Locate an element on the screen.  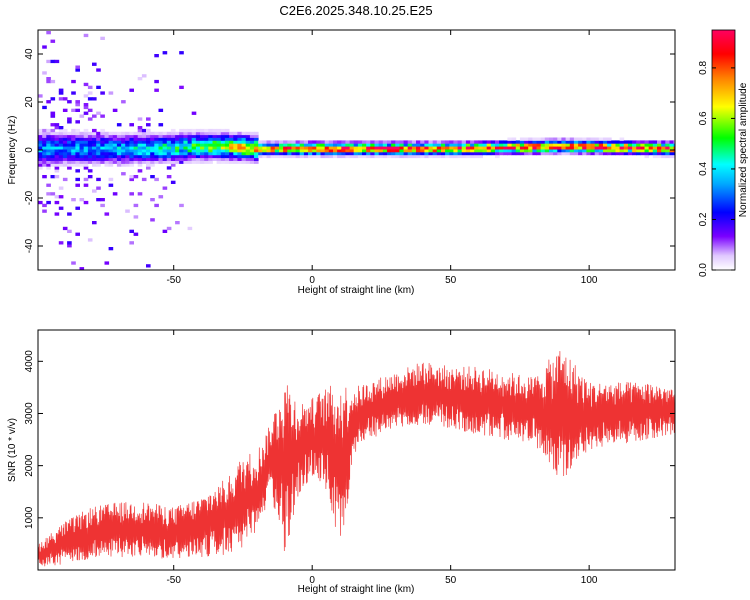
x-tick-label: 0 is located at coordinates (312, 580).